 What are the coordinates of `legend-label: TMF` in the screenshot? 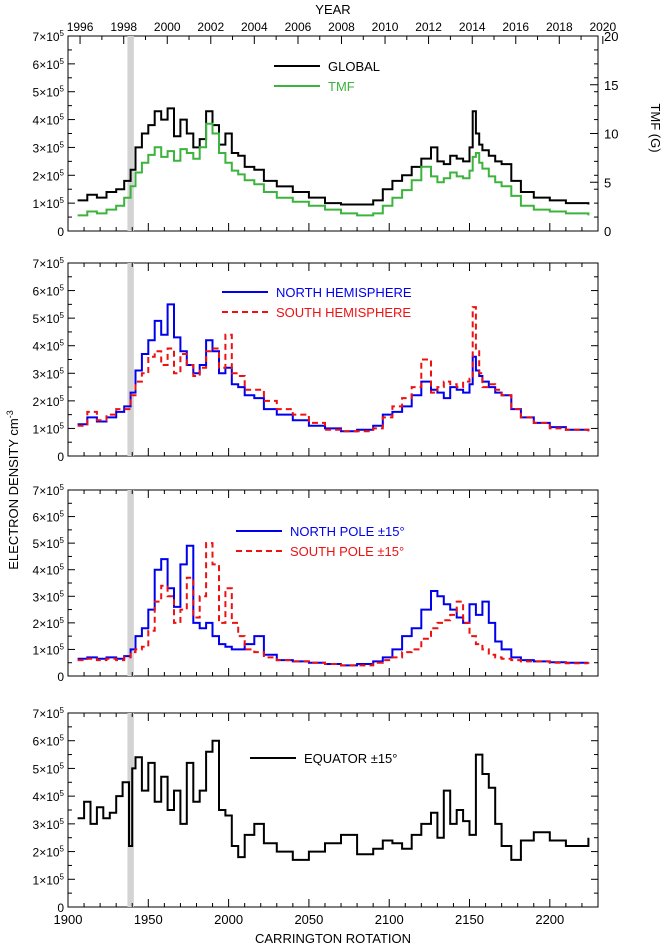 It's located at (341, 86).